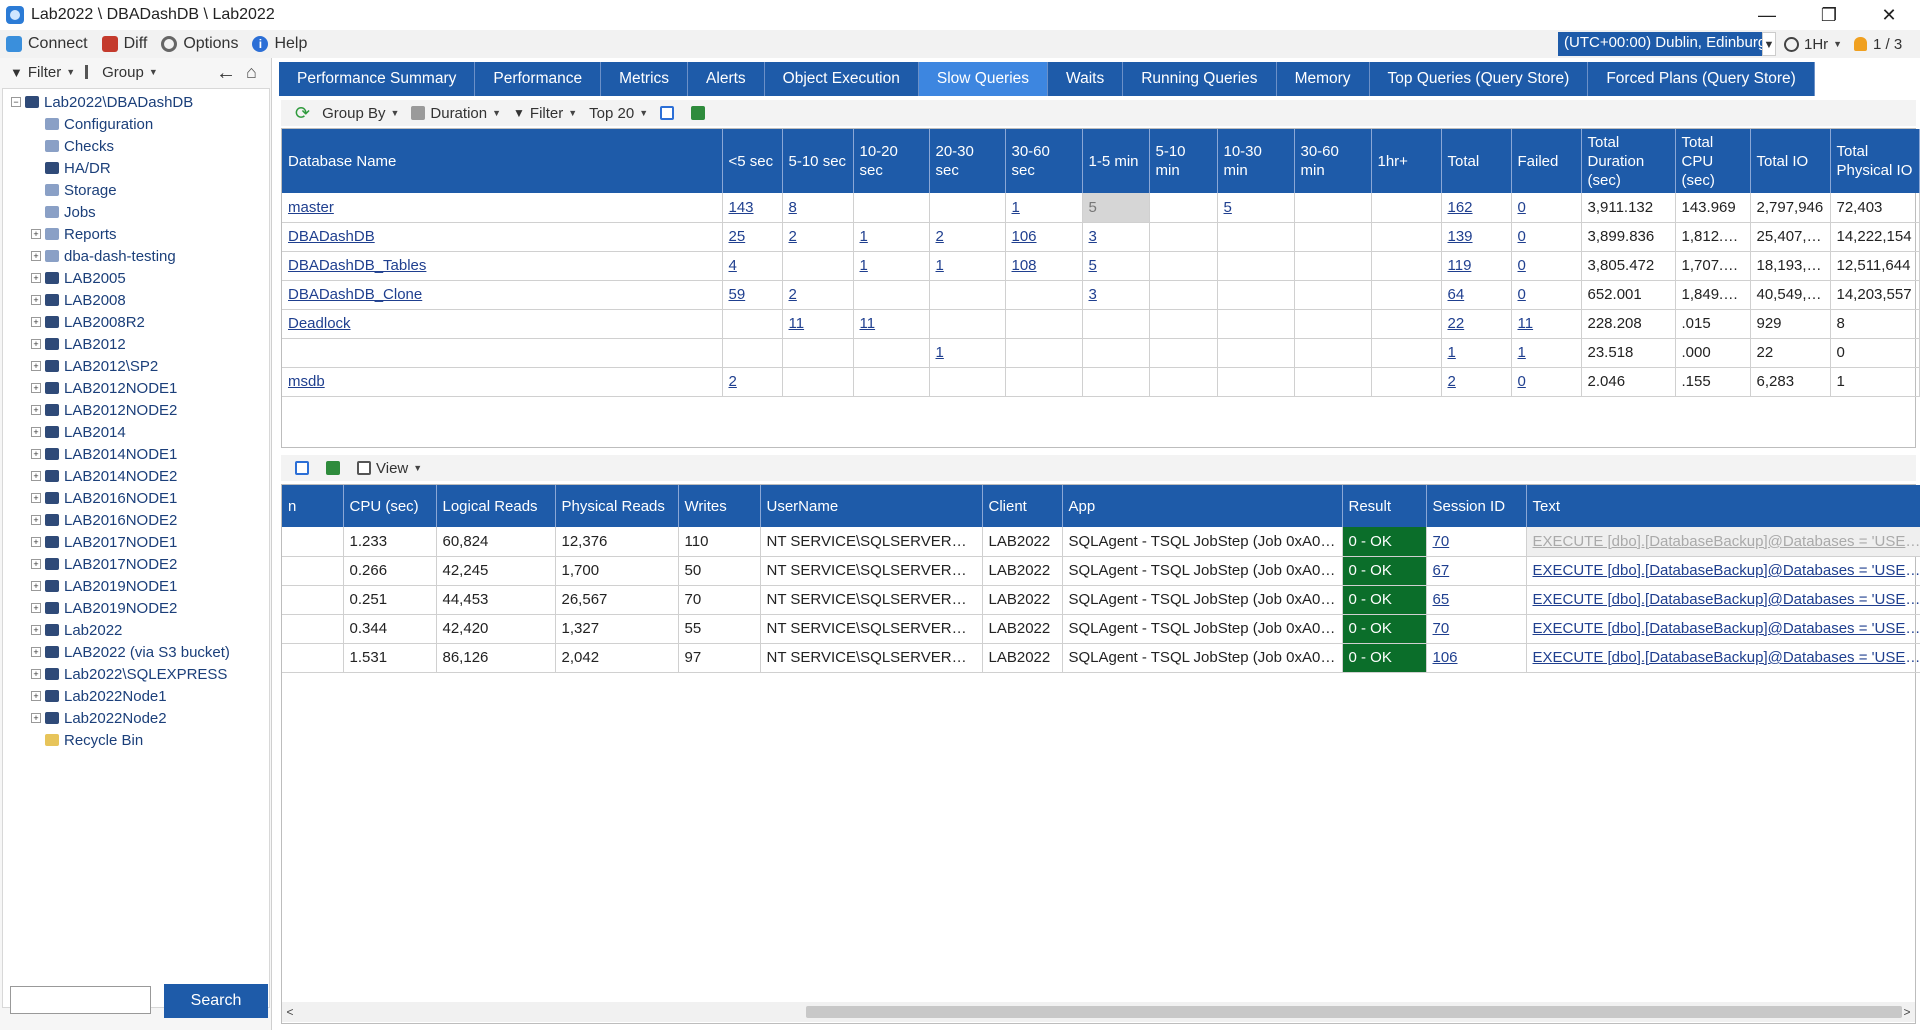  I want to click on tree-filter-button: ▼ Filter ▼, so click(42, 72).